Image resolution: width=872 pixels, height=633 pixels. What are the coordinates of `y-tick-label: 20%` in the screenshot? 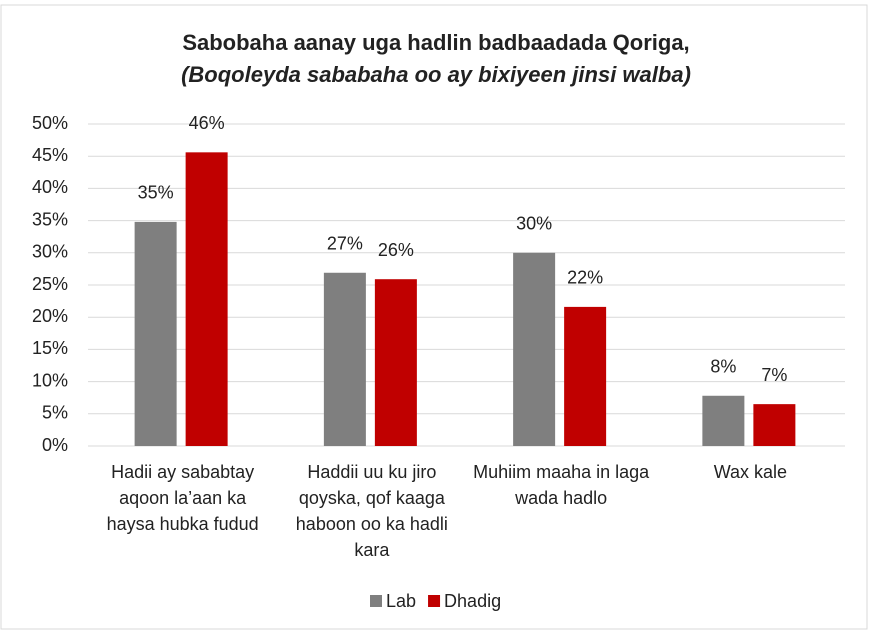 It's located at (50, 316).